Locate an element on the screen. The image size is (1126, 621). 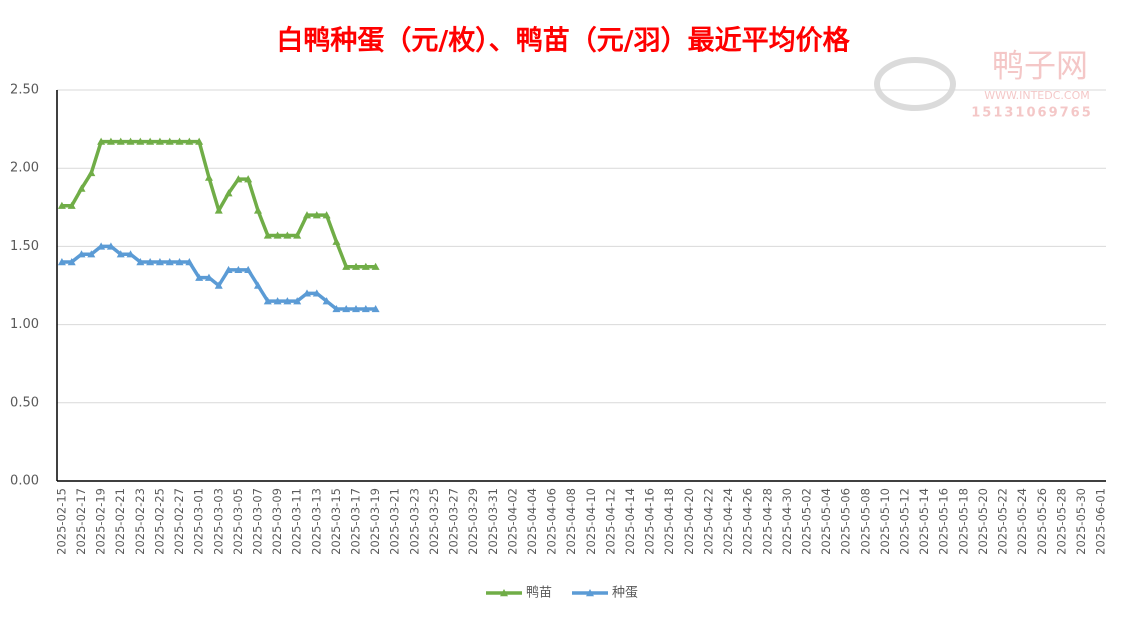
x-tick-label: 2025-02-15 is located at coordinates (61, 521).